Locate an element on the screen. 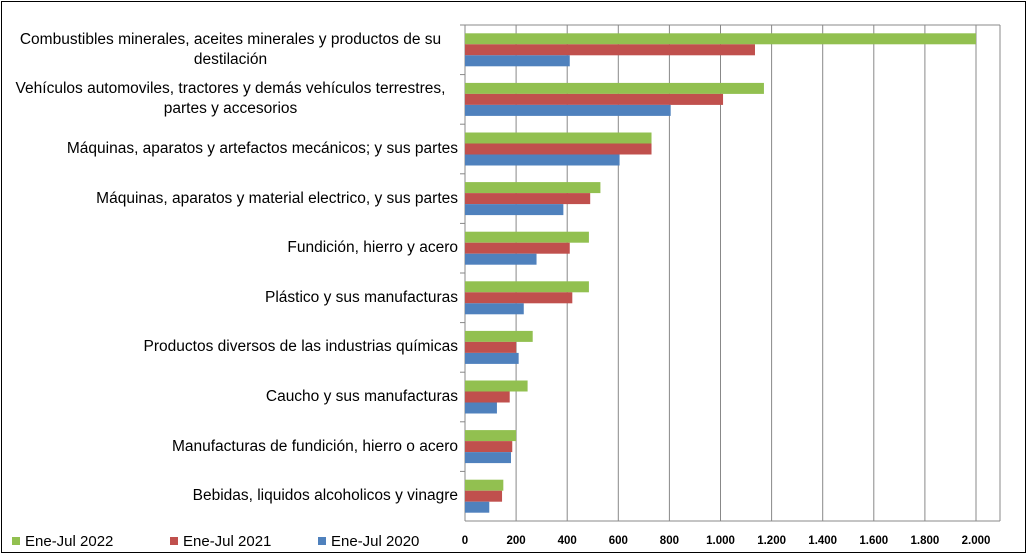 This screenshot has width=1028, height=555. legend-label: Ene-Jul 2022 is located at coordinates (69, 541).